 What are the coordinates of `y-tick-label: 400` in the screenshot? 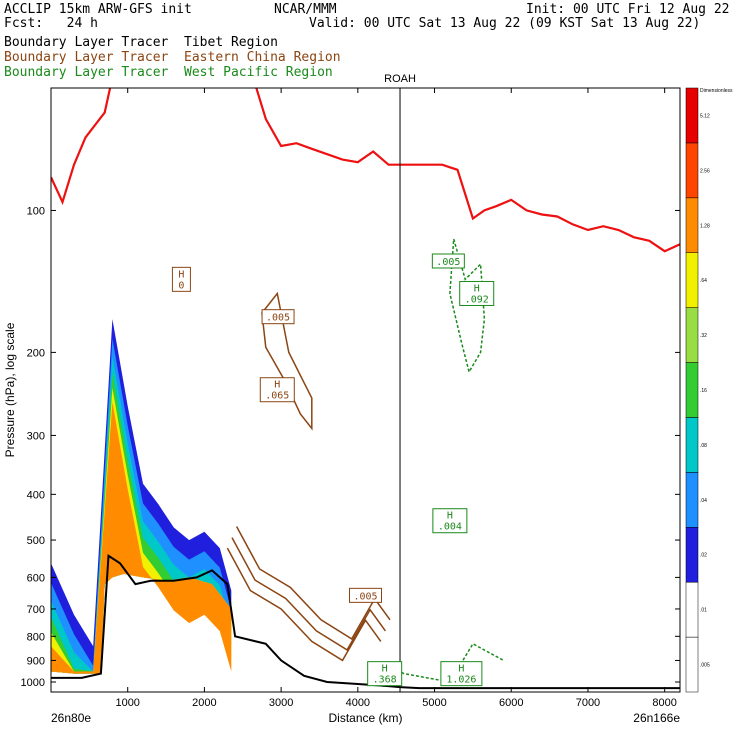 It's located at (36, 495).